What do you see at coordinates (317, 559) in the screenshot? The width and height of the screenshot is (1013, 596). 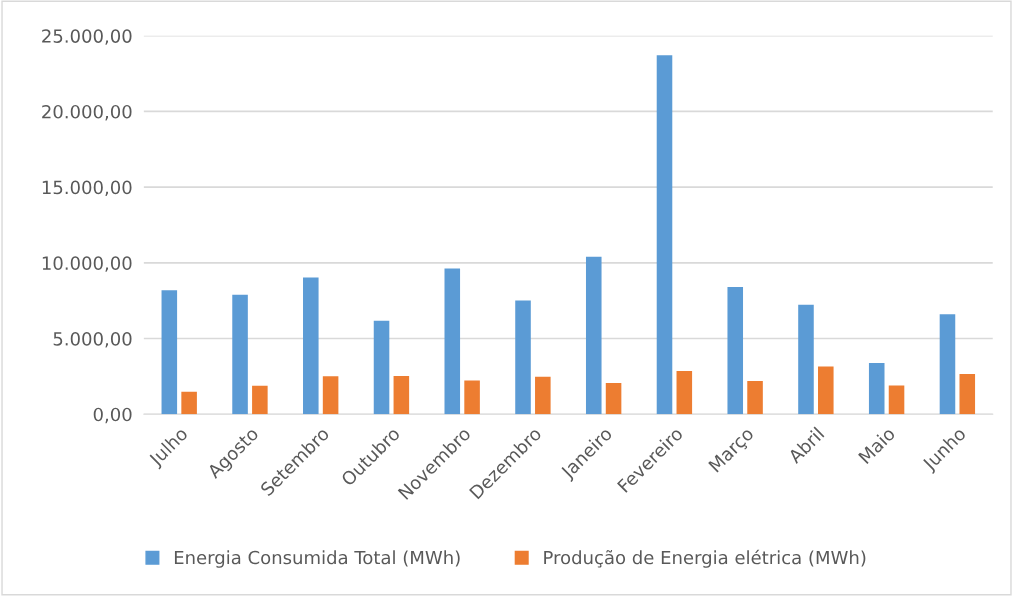 I see `legend-label: Energia Consumida Total (MWh)` at bounding box center [317, 559].